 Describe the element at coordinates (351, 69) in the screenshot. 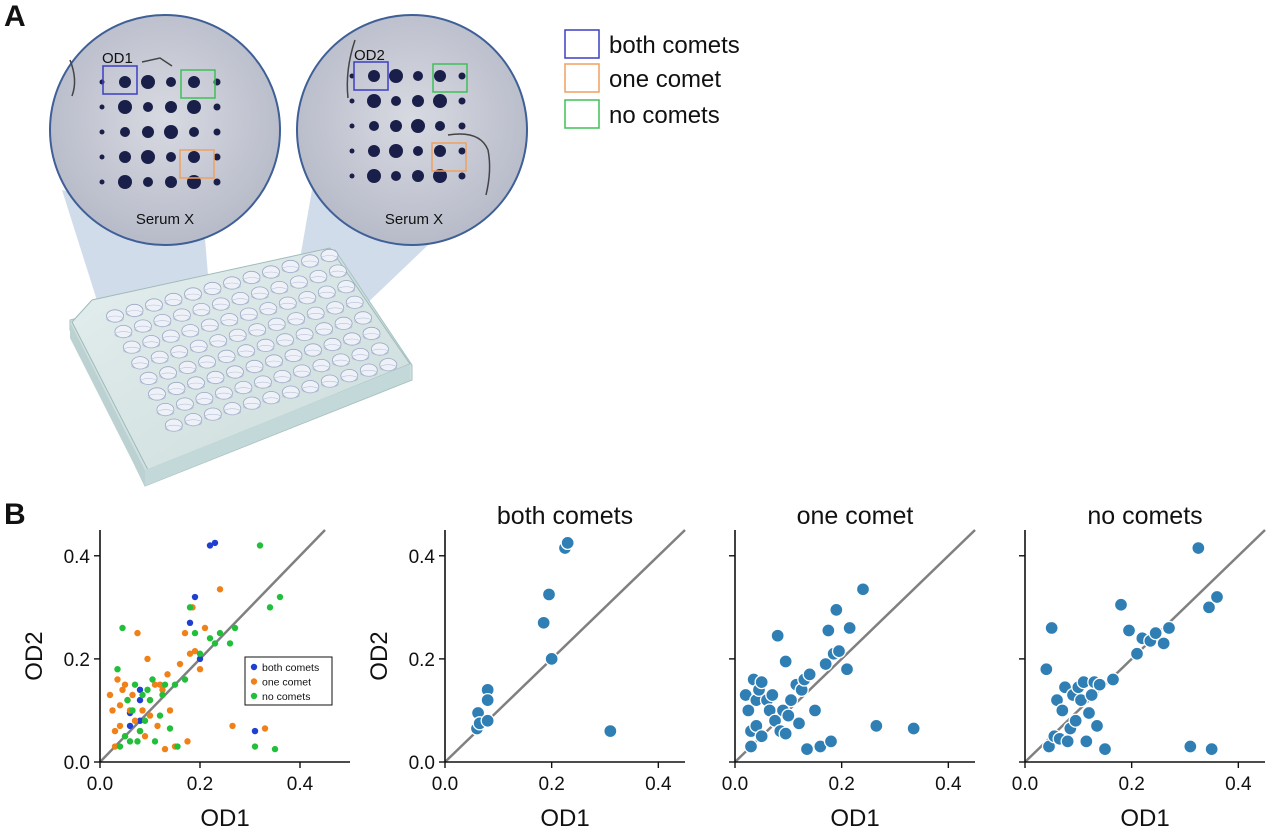

I see `debris-fiber-right` at that location.